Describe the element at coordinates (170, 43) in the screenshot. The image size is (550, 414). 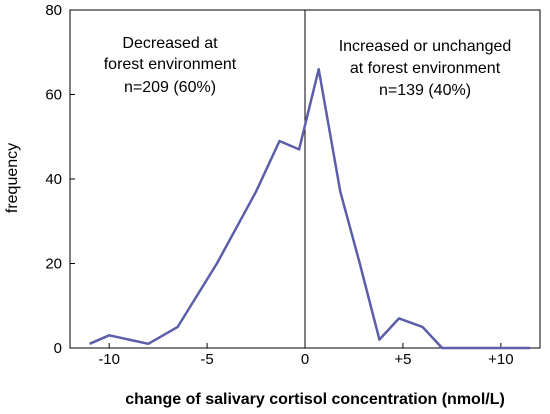
I see `annotation-left-line-1: Decreased at` at that location.